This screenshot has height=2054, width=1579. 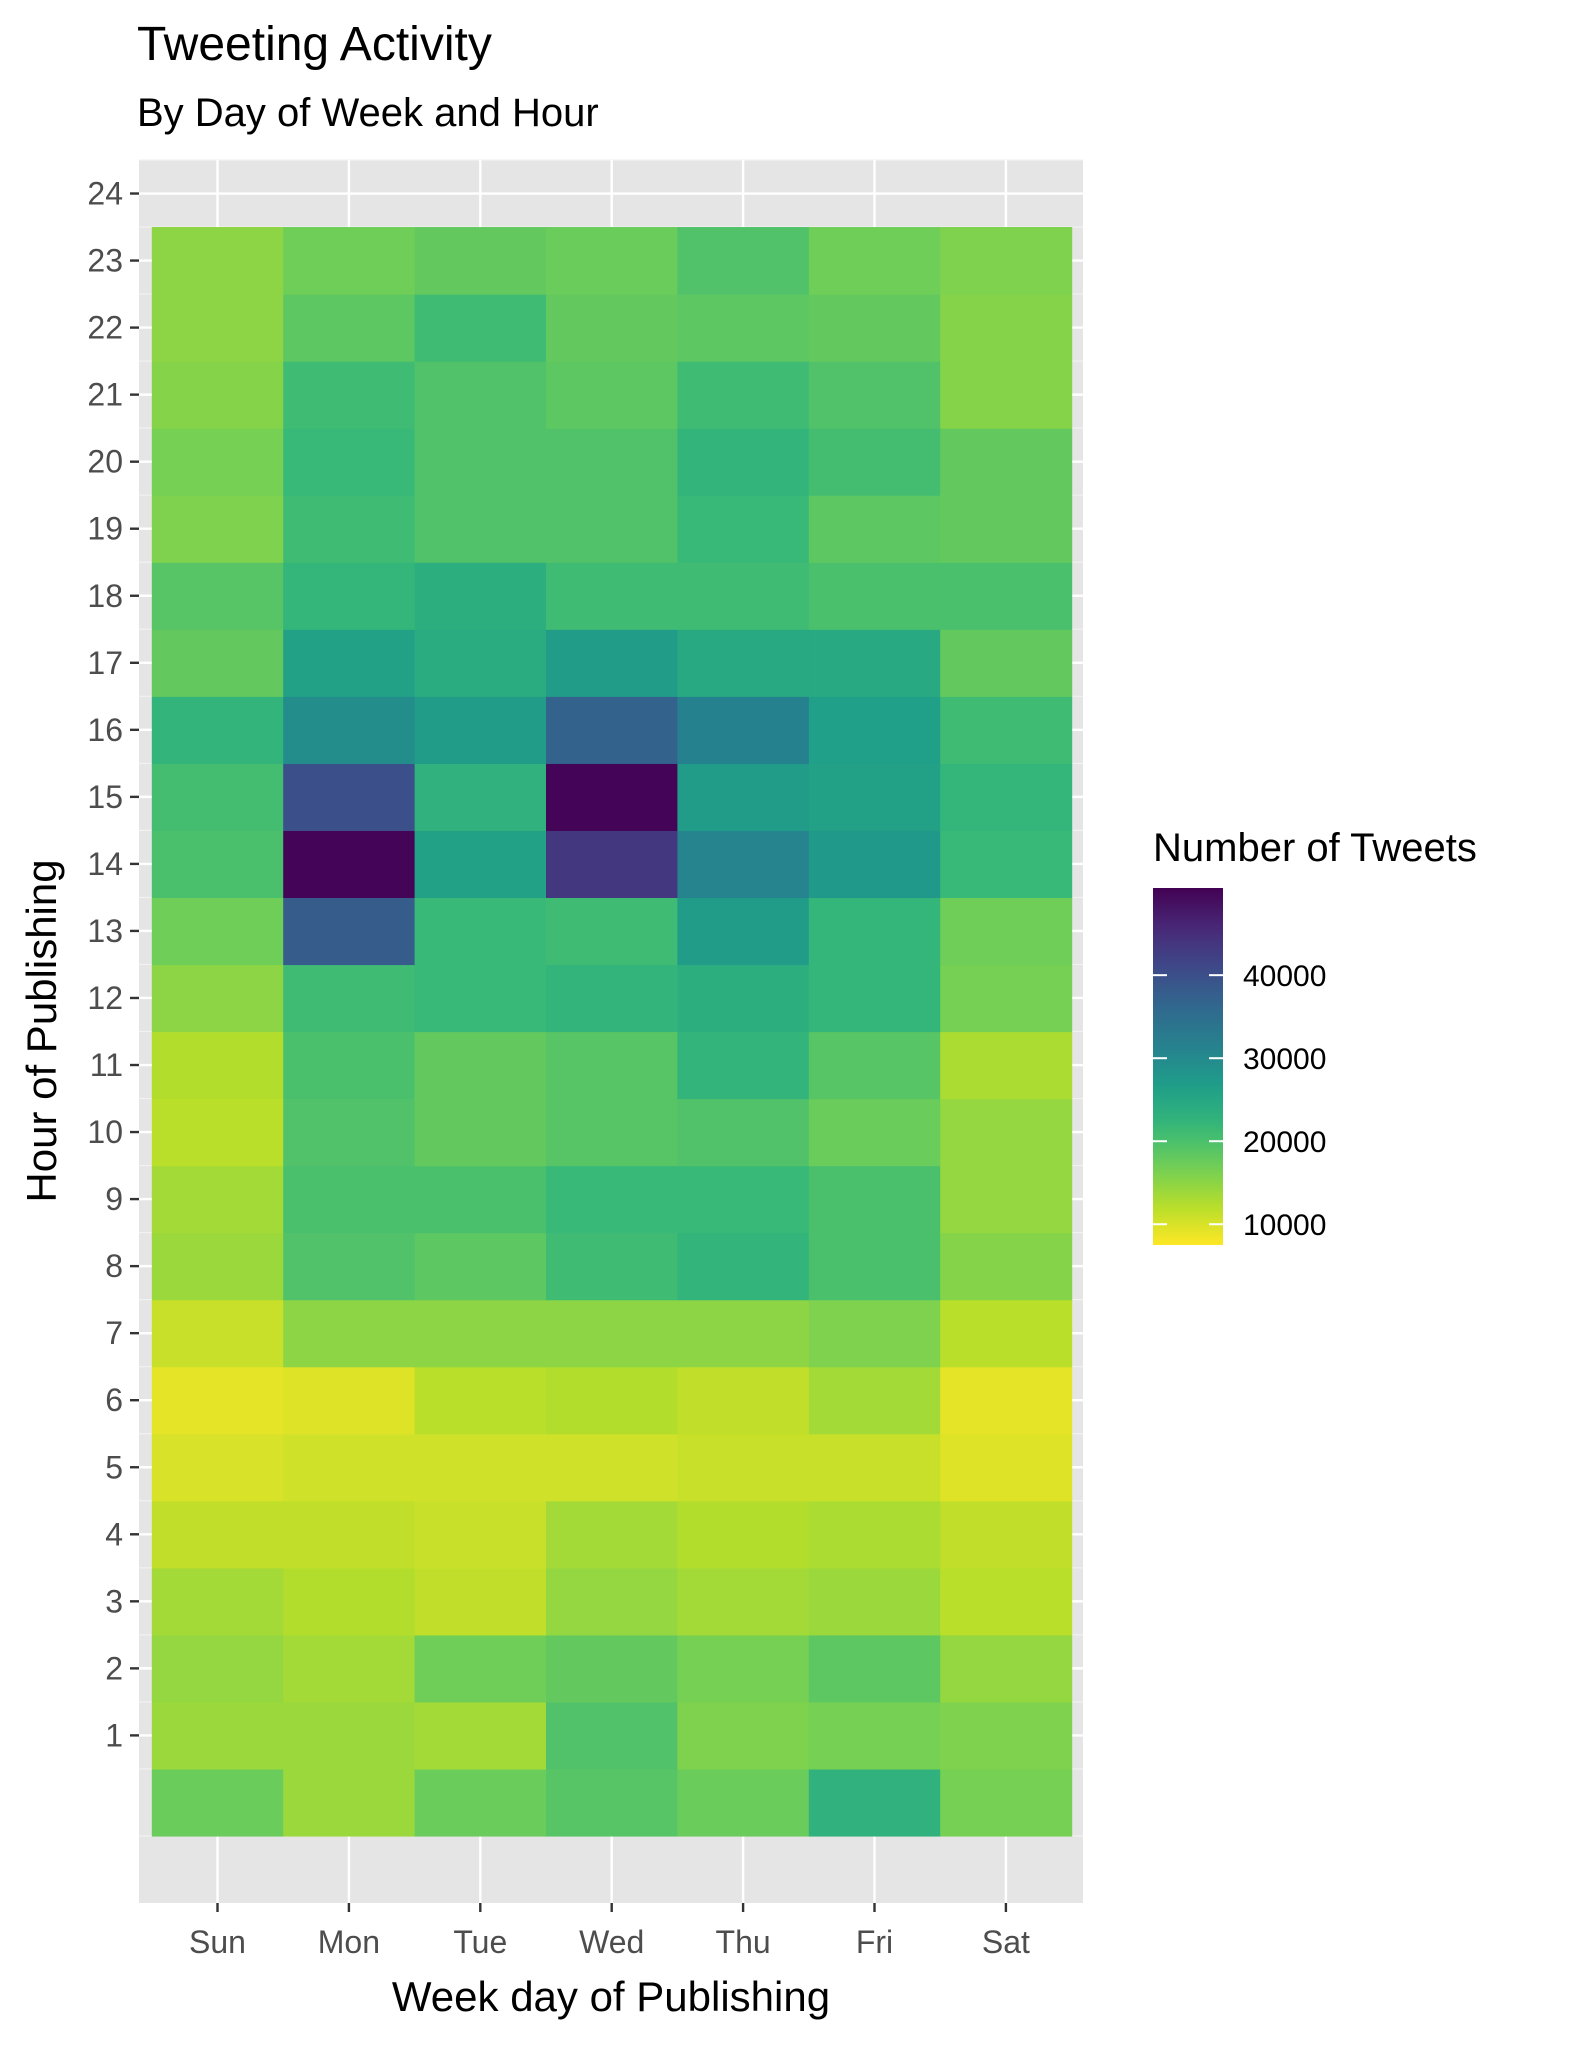 I want to click on y-tick-label: 20, so click(x=105, y=462).